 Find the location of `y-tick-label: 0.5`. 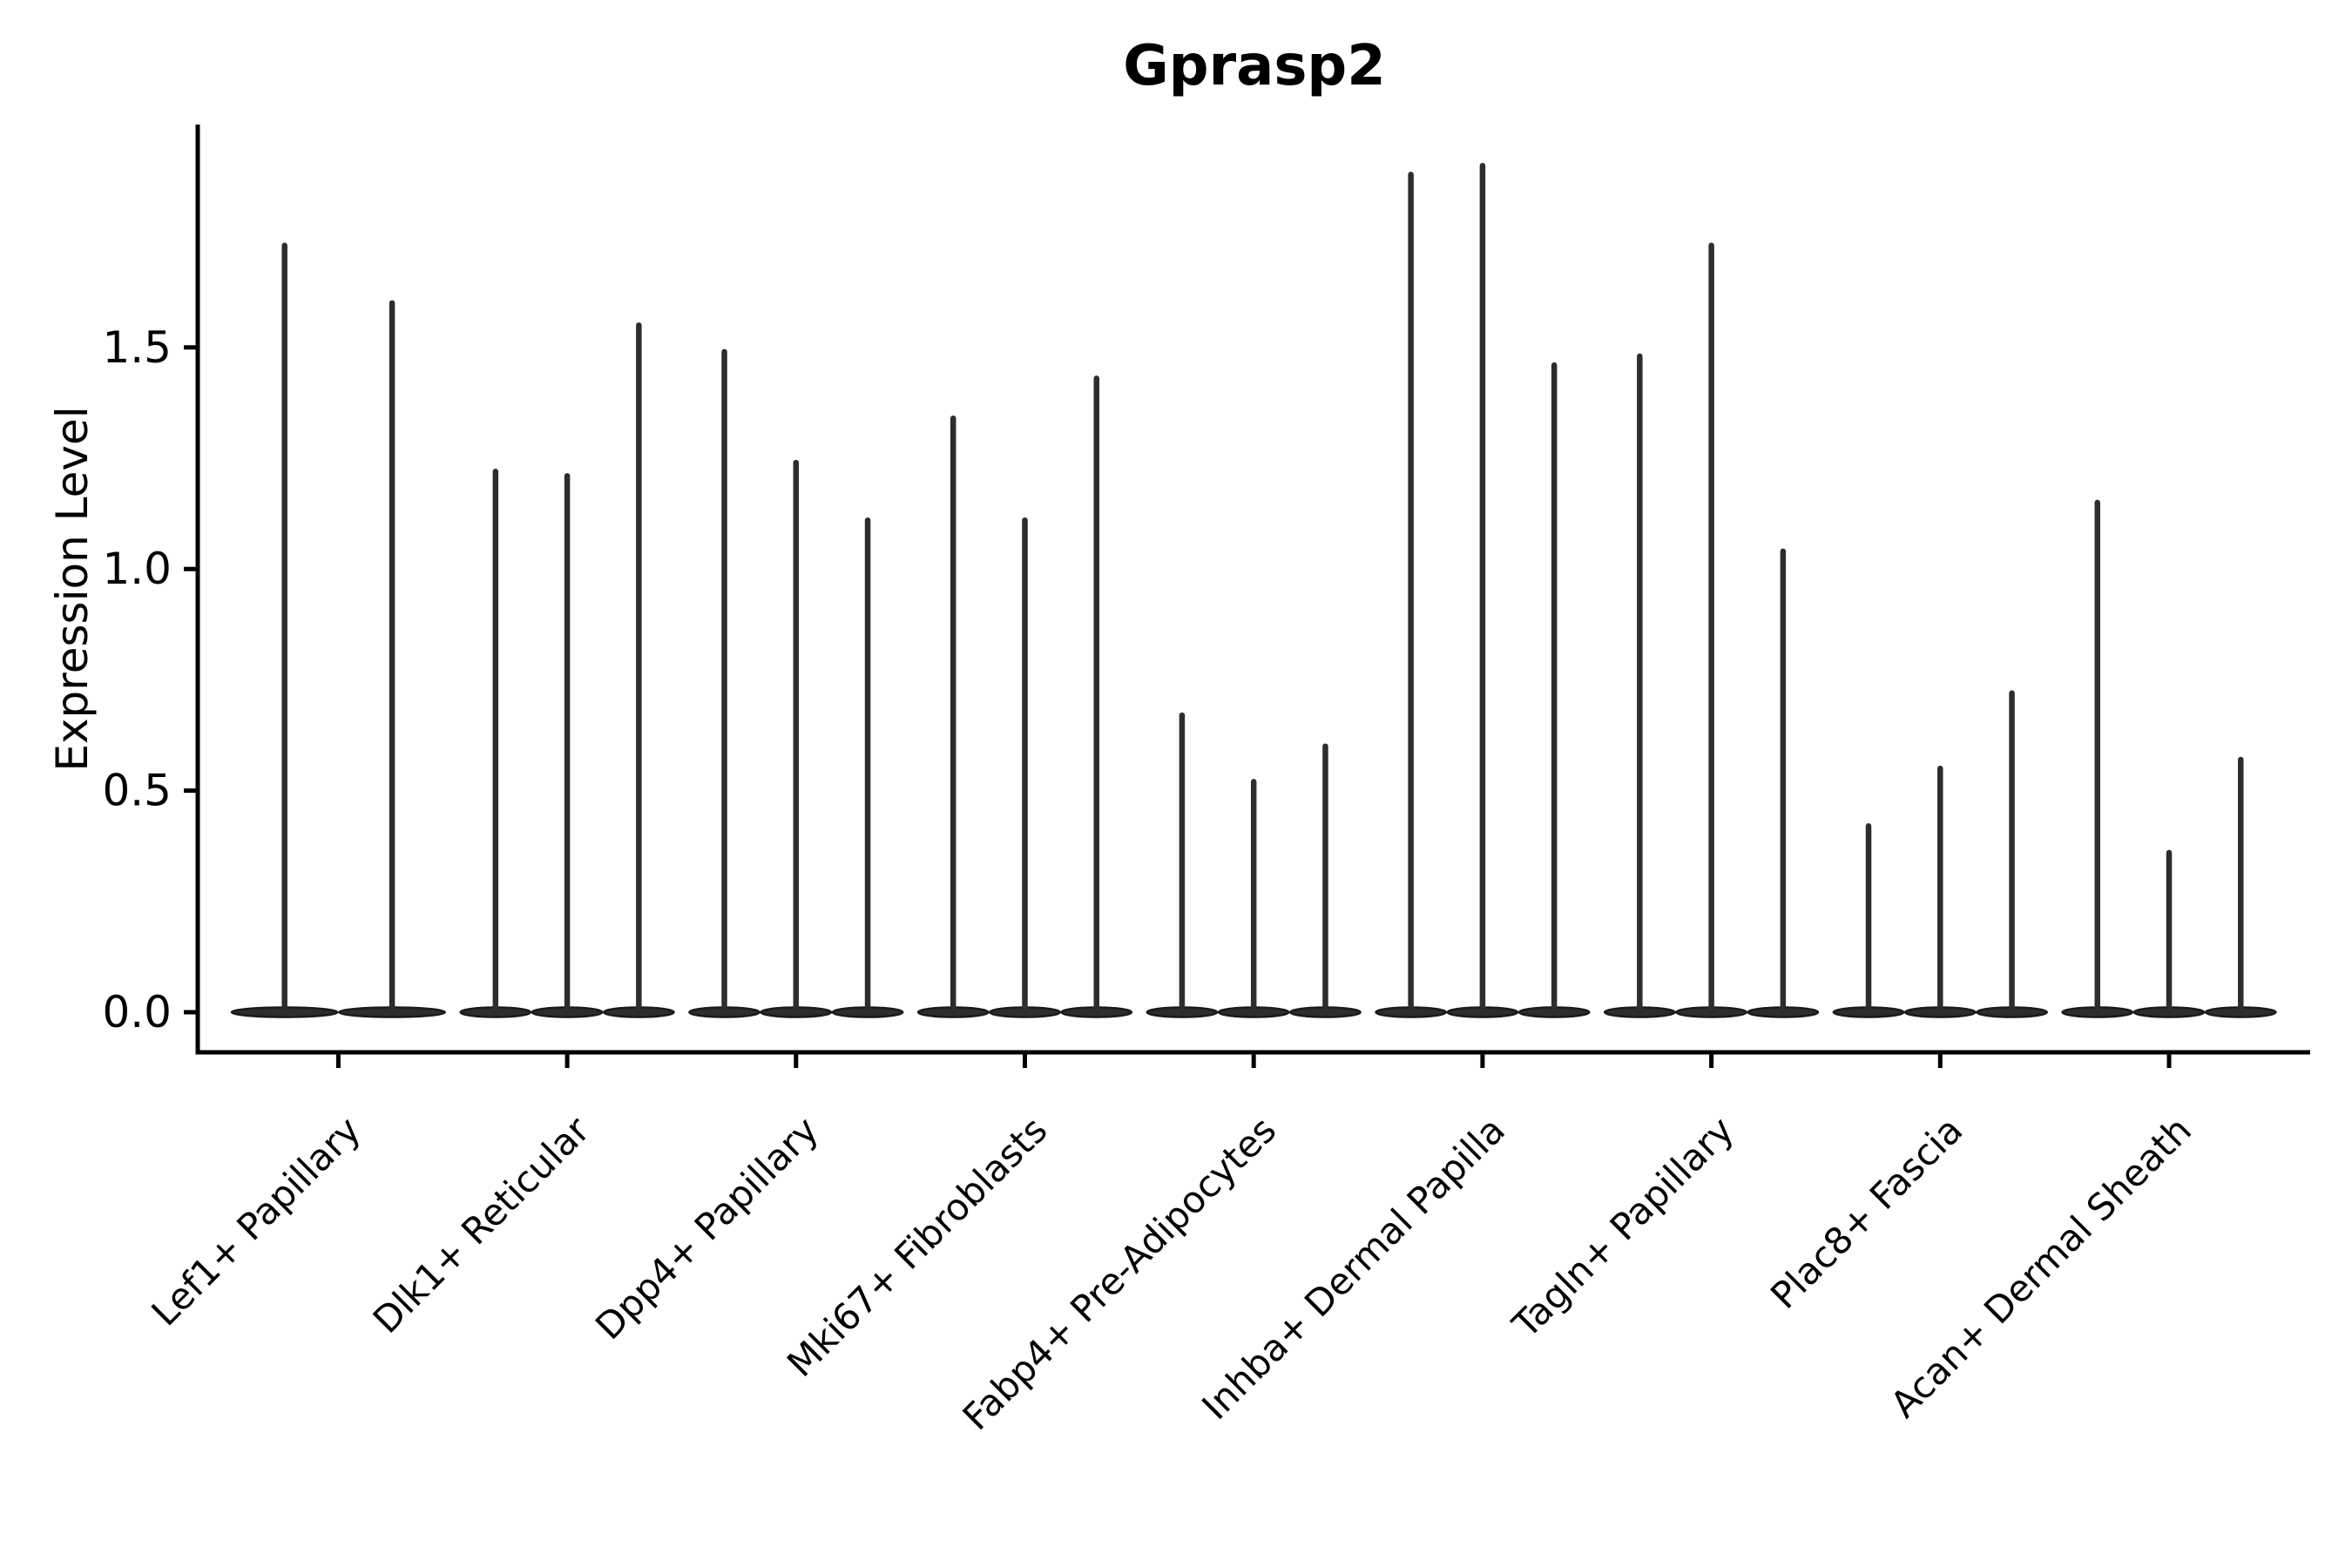

y-tick-label: 0.5 is located at coordinates (137, 791).